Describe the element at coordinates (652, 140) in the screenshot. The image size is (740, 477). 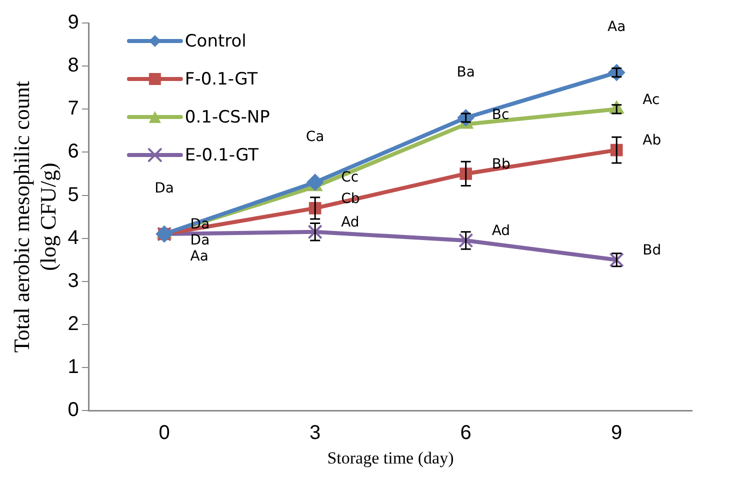
I see `data-label: Ab` at that location.